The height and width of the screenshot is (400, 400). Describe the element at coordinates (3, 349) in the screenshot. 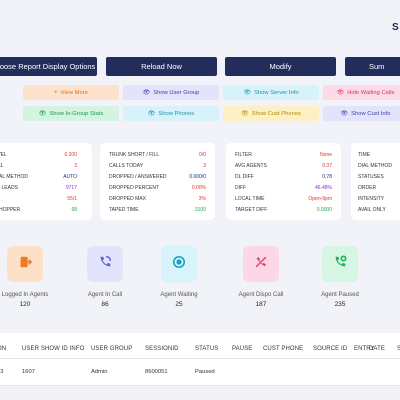

I see `table-header-cell: ON` at that location.